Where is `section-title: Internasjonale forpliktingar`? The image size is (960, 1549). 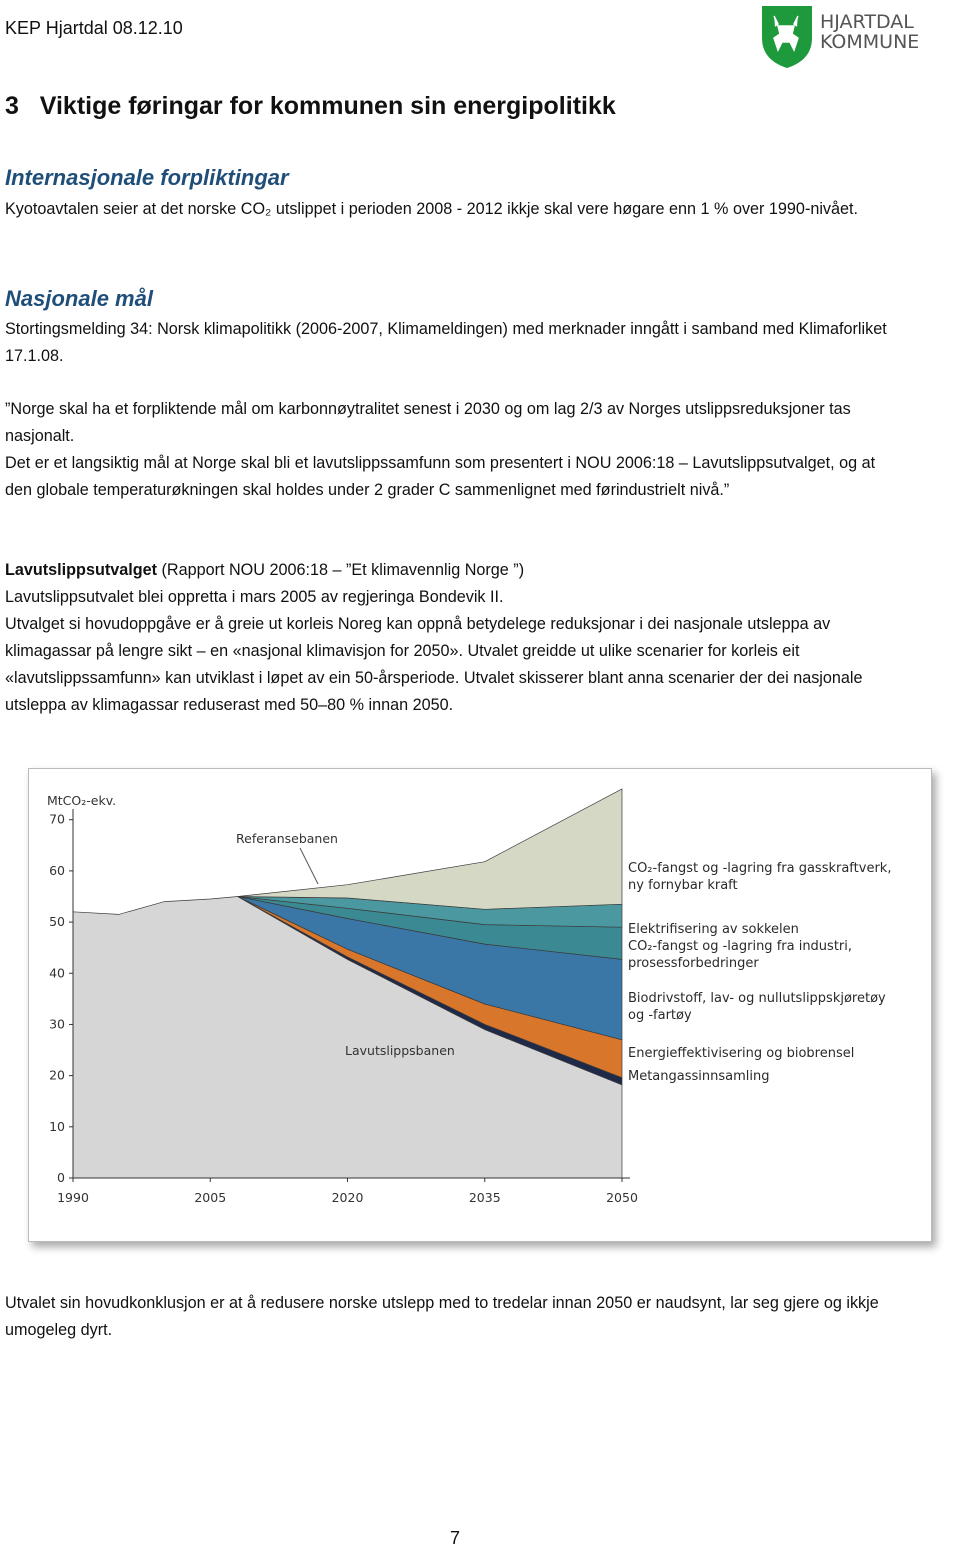
section-title: Internasjonale forpliktingar is located at coordinates (147, 177).